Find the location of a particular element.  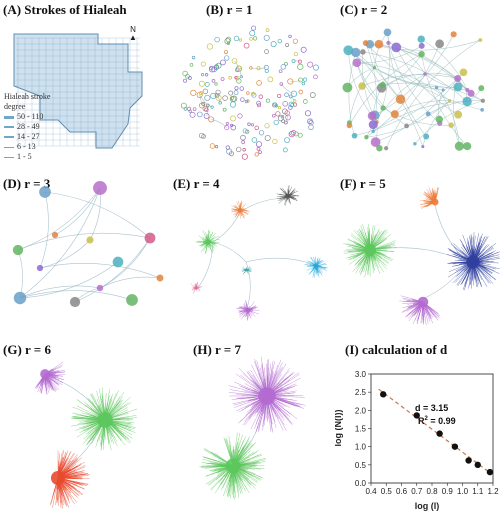

panel-g: (G) r = 6 is located at coordinates (82, 425).